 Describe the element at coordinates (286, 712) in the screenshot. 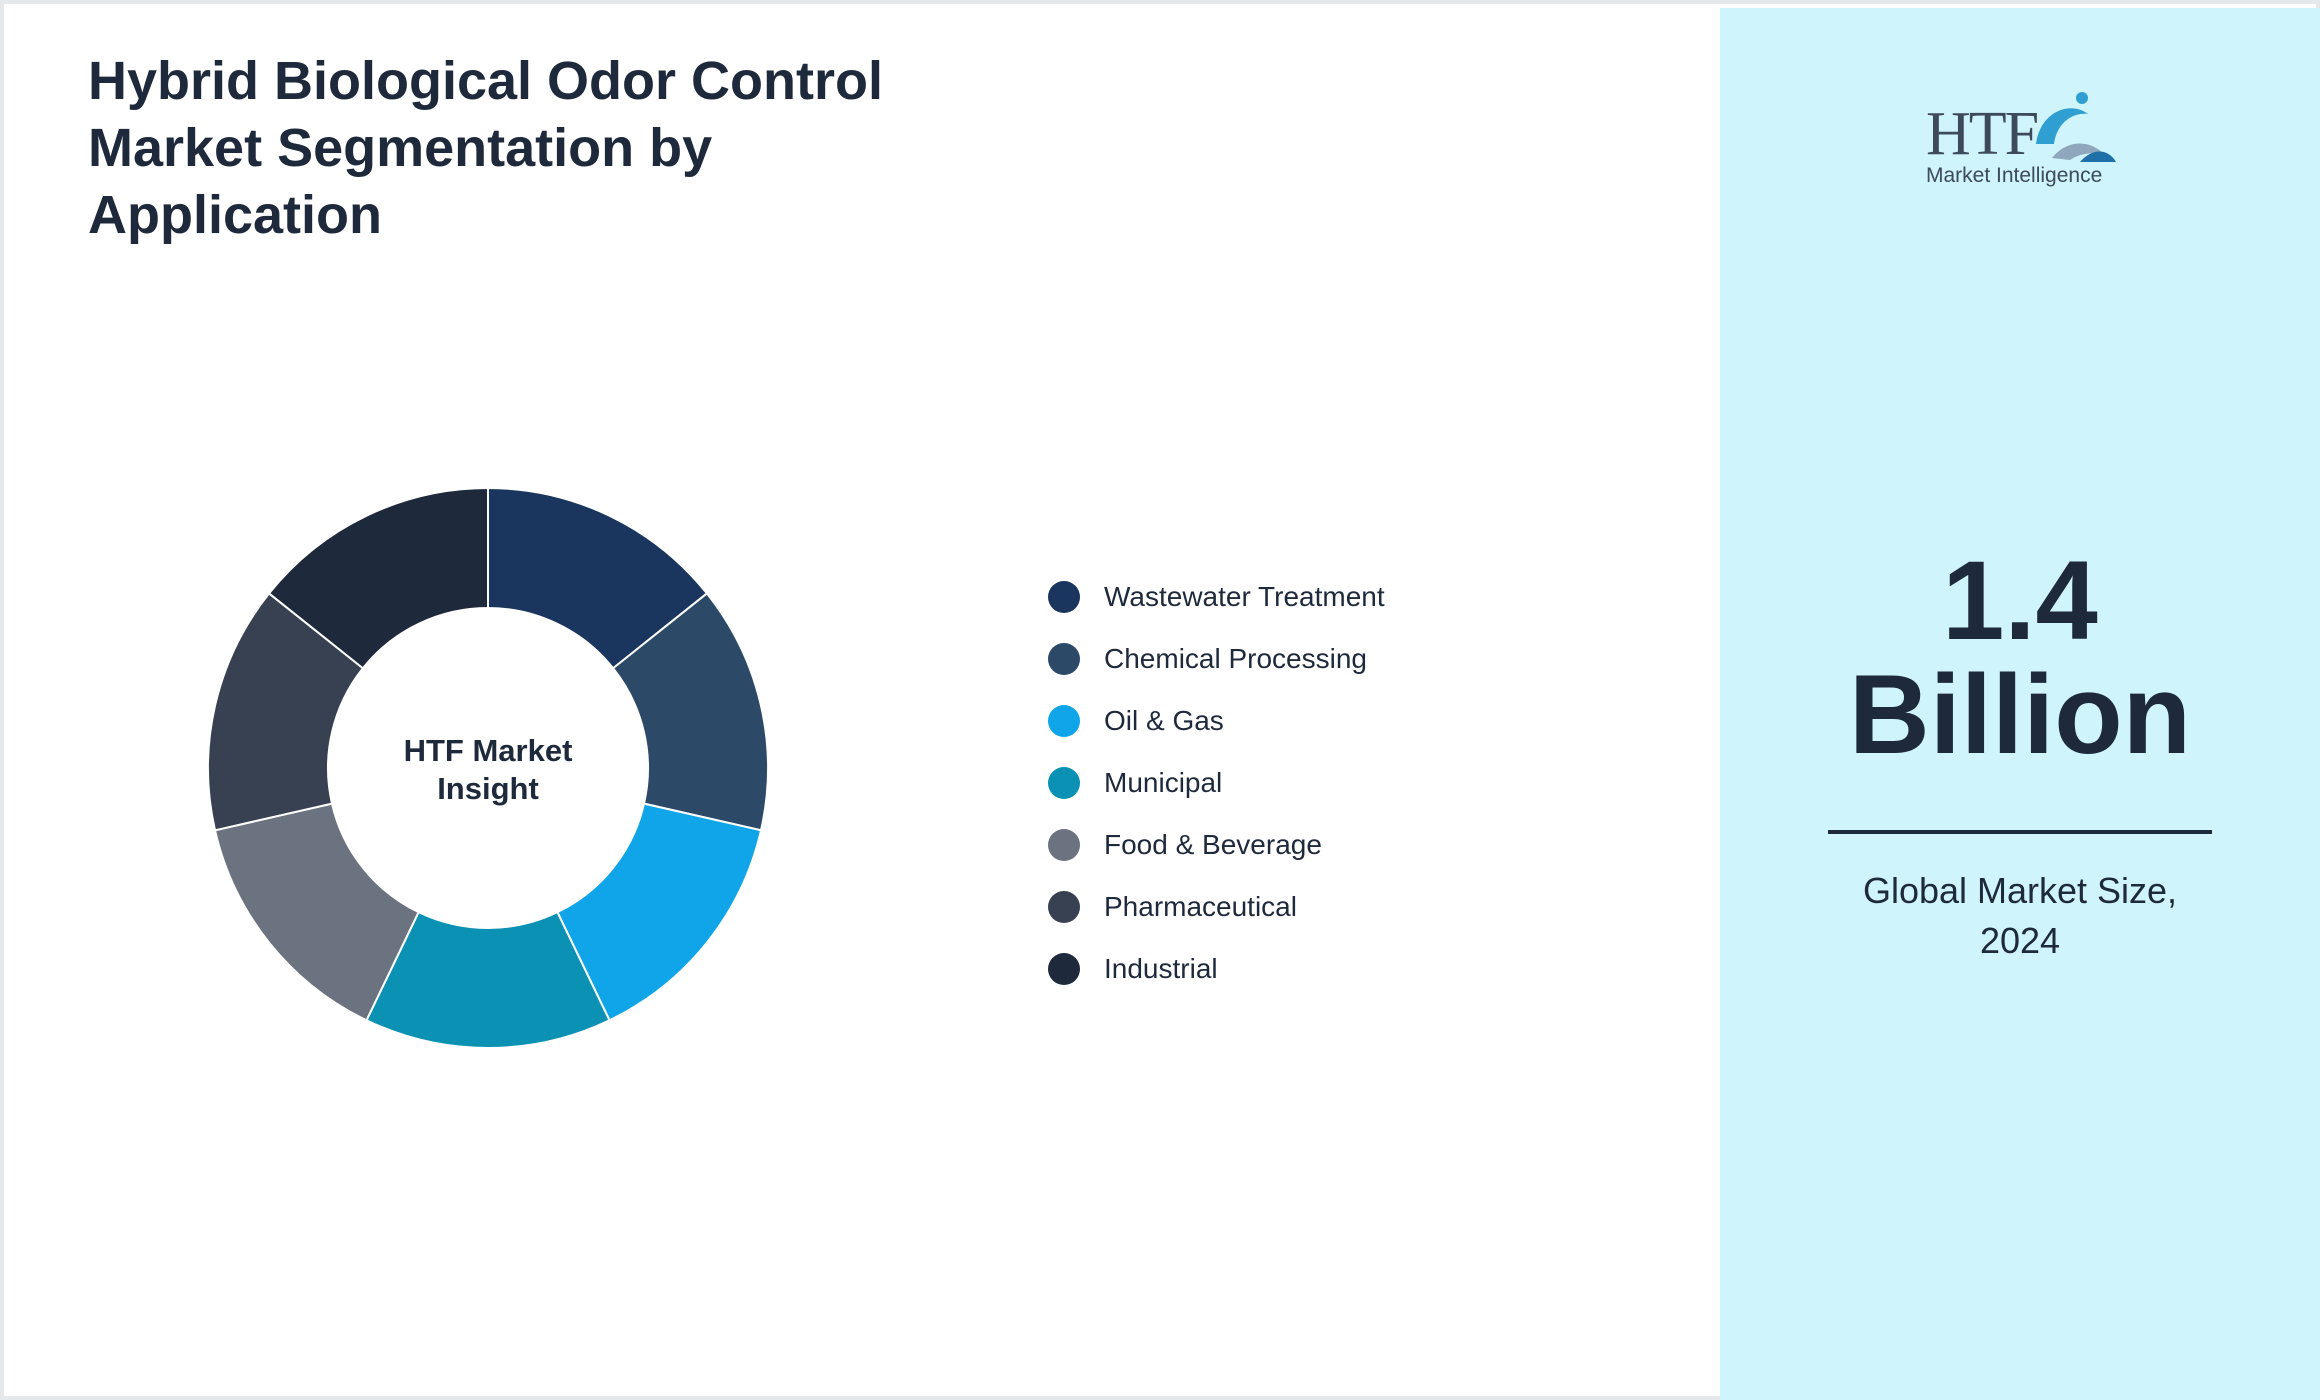

I see `donut-slice-pharmaceutical` at that location.